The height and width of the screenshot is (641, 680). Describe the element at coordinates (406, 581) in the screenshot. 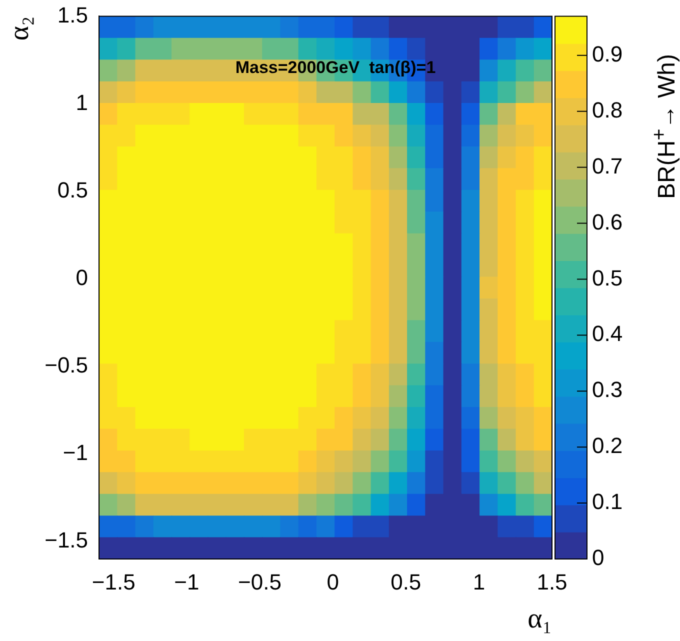

I see `x-tick-label: 0.5` at that location.